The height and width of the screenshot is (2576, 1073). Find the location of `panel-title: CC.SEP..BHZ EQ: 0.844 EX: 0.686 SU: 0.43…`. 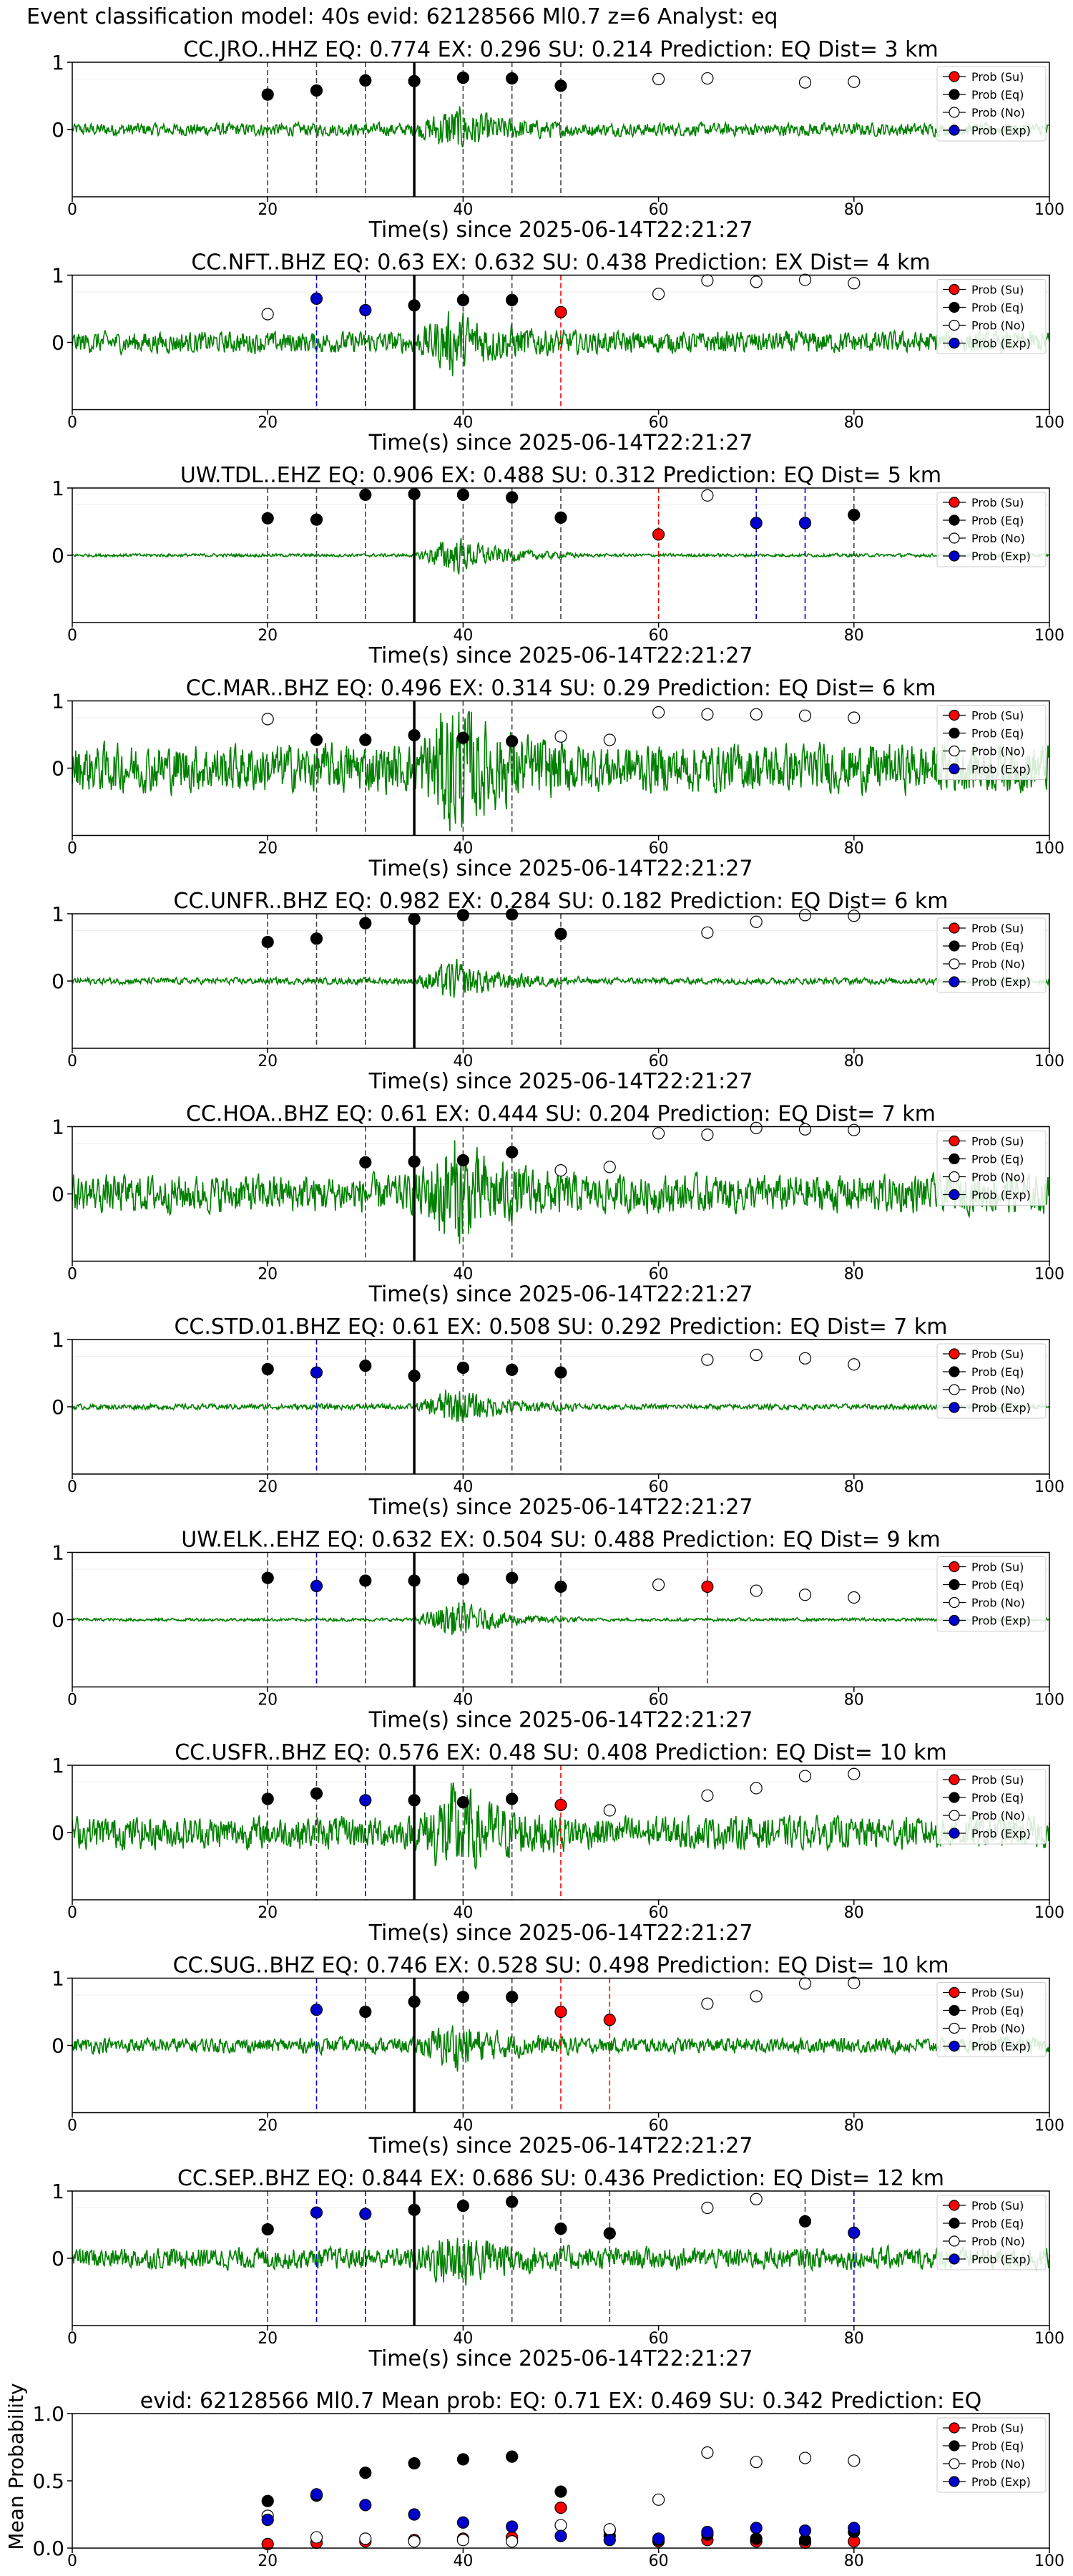

panel-title: CC.SEP..BHZ EQ: 0.844 EX: 0.686 SU: 0.43… is located at coordinates (560, 2178).